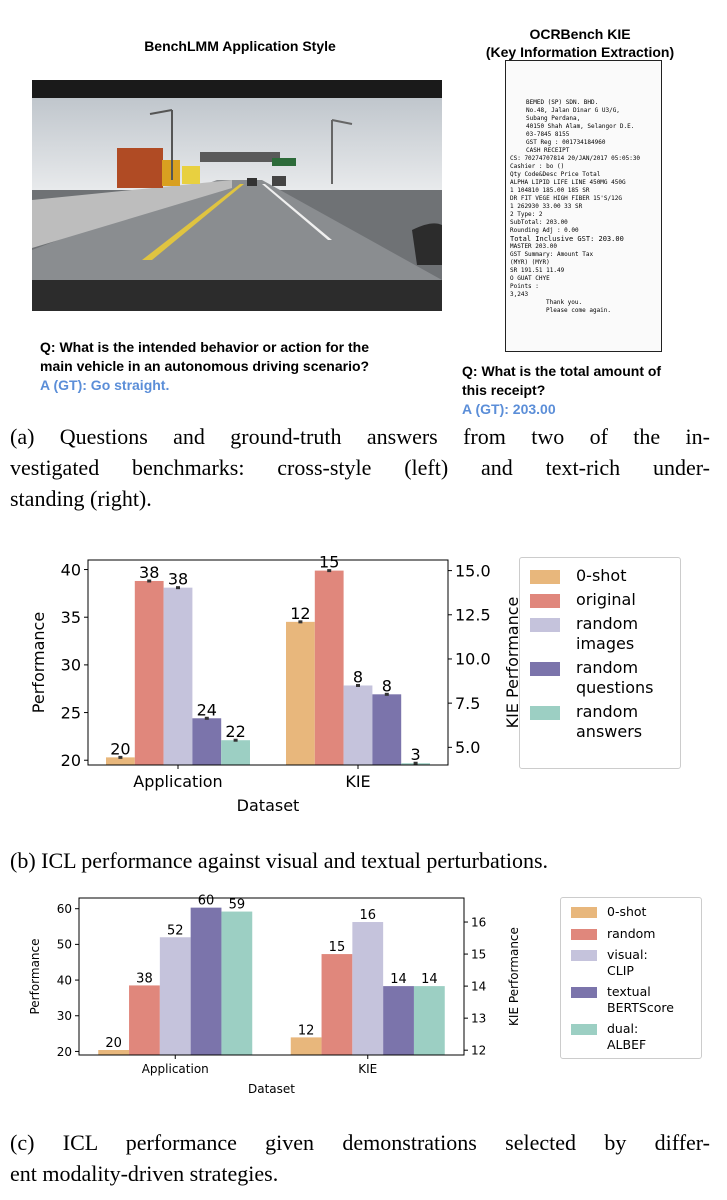 The image size is (727, 1200). I want to click on y-tick-label: 60, so click(64, 909).